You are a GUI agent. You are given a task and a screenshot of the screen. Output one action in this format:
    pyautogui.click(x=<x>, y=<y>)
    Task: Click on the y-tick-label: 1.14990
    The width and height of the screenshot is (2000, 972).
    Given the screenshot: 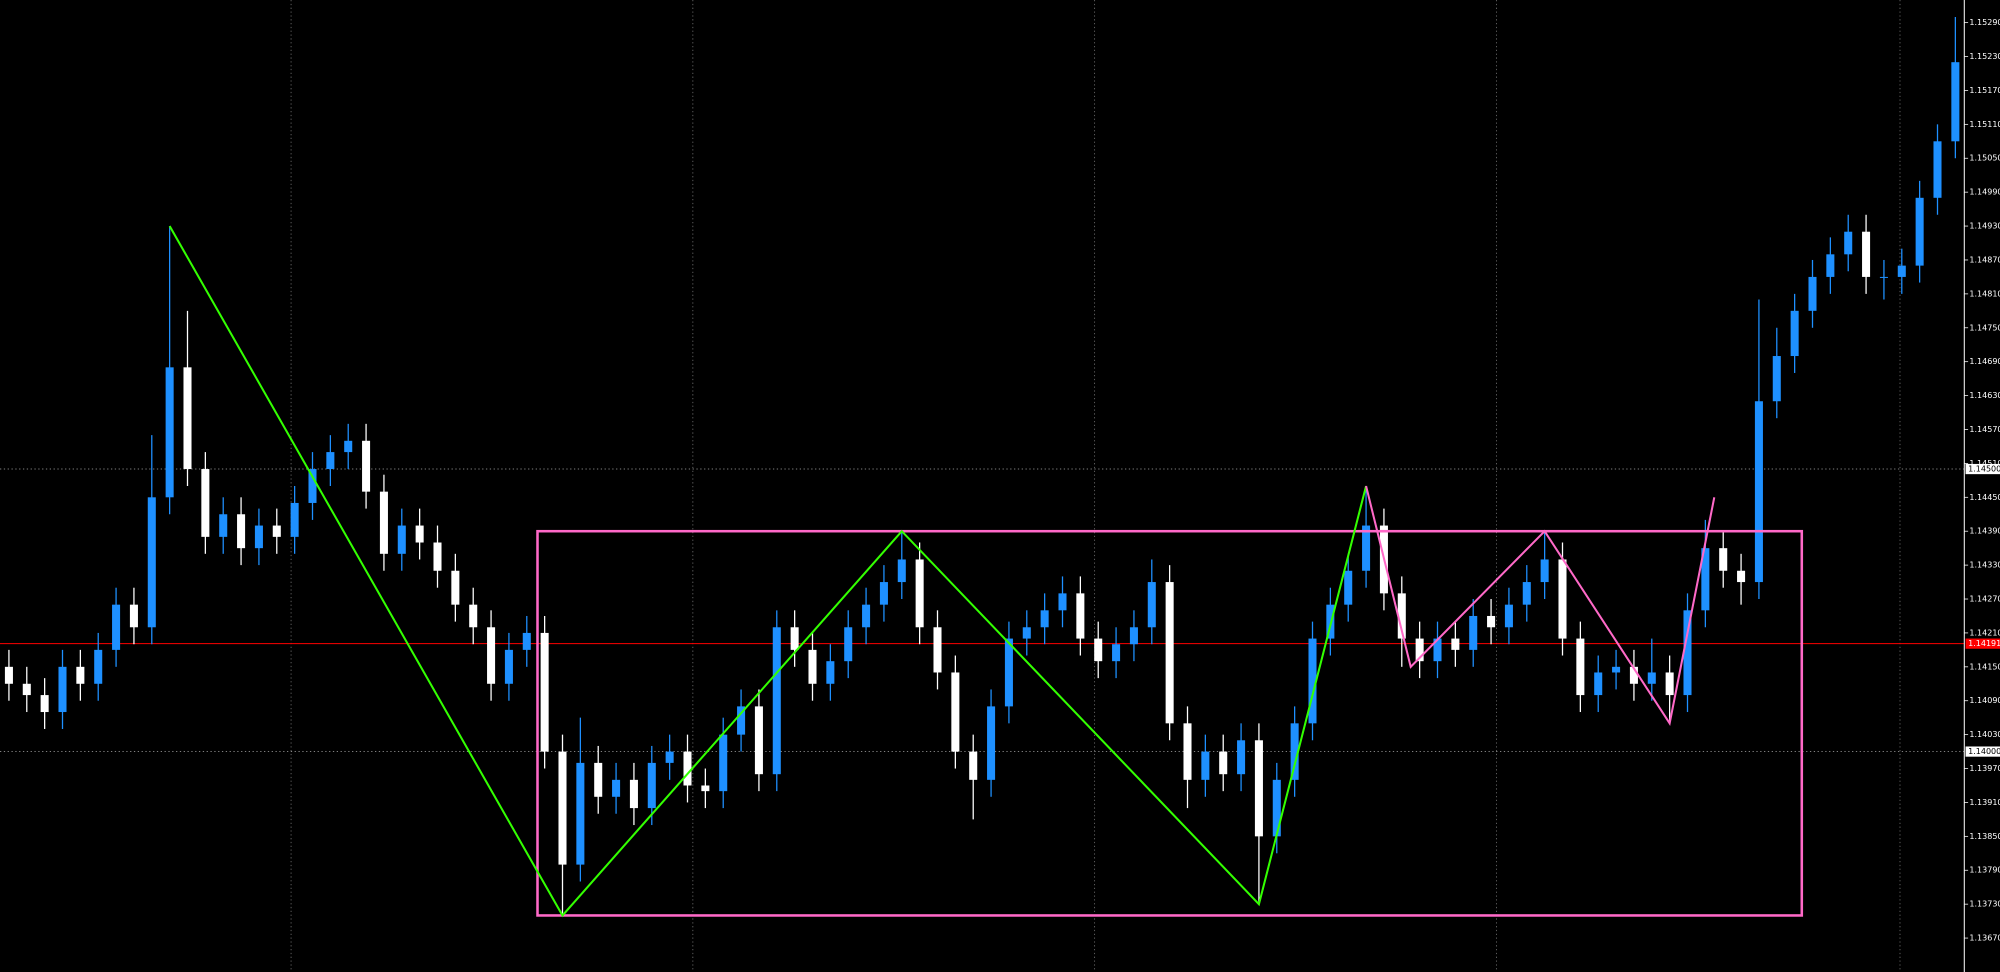 What is the action you would take?
    pyautogui.click(x=1984, y=192)
    